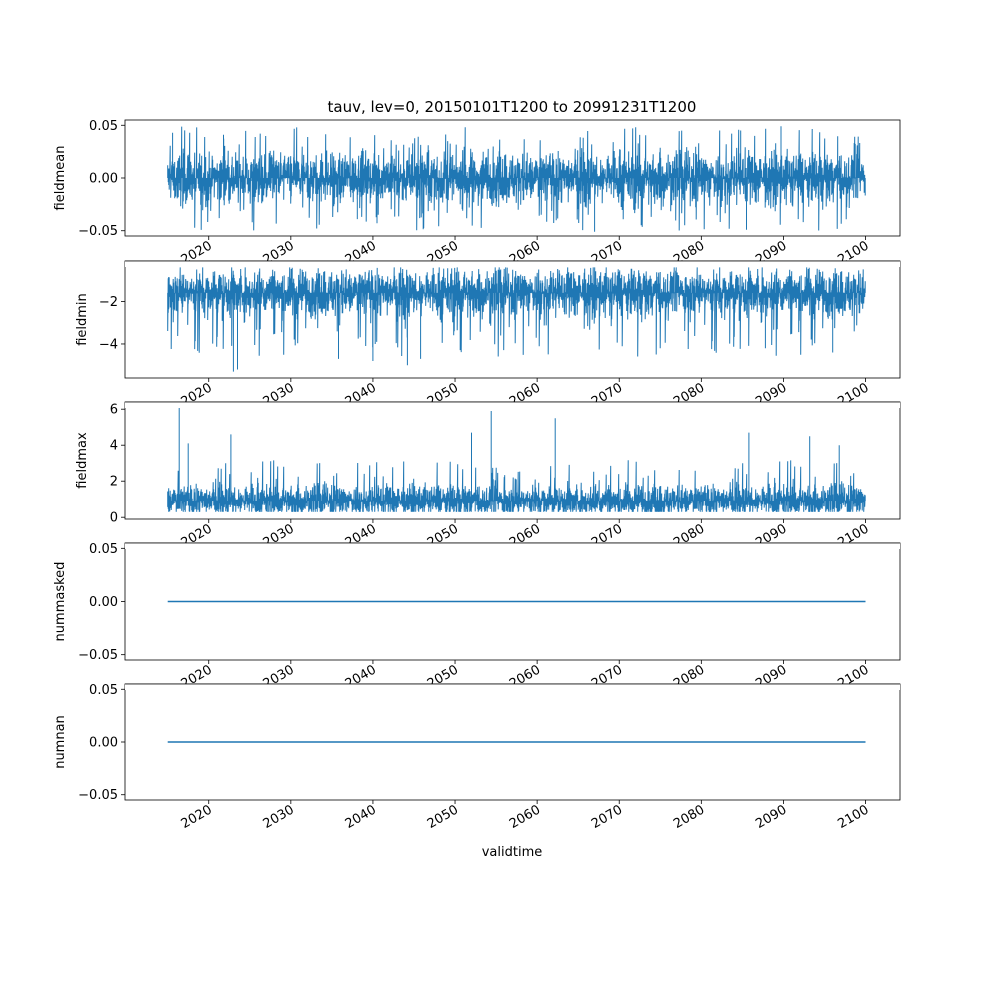 Image resolution: width=1000 pixels, height=1000 pixels. I want to click on series-line-fieldmean, so click(516, 179).